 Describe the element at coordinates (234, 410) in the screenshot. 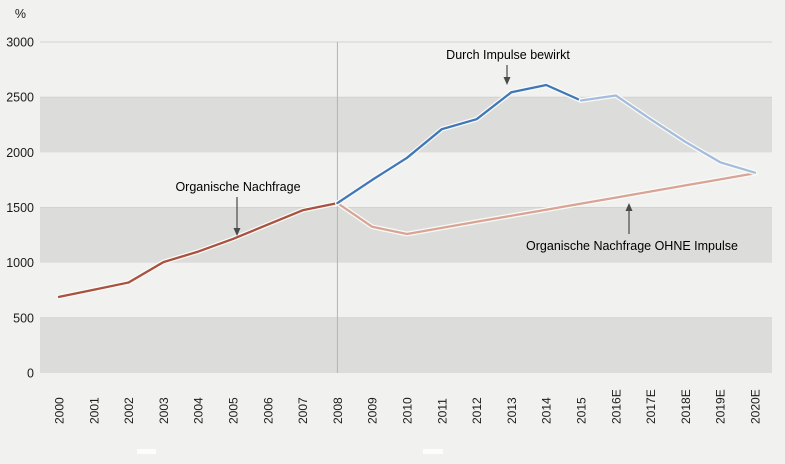

I see `x-tick-label: 2005` at that location.